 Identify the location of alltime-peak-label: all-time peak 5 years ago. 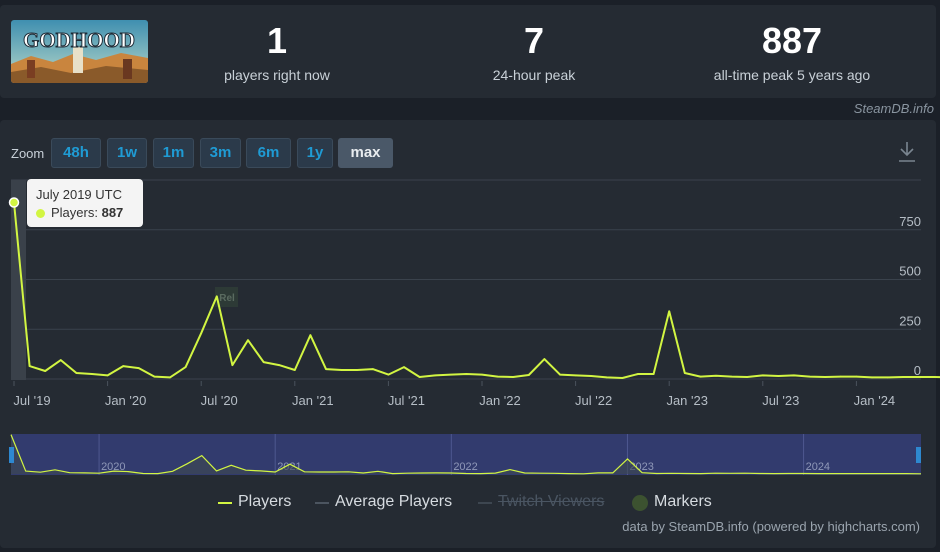
(792, 75).